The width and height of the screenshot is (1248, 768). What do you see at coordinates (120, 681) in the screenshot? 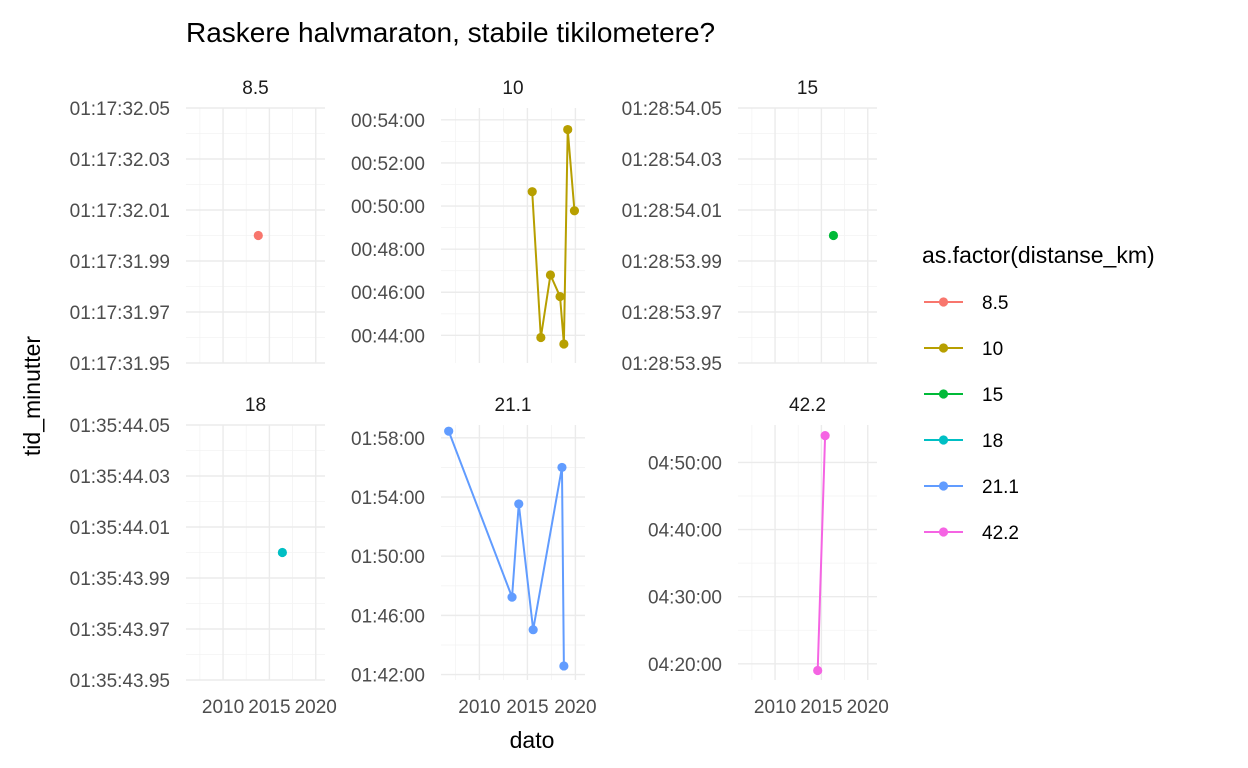
I see `y-tick-label: 01:35:43.95` at bounding box center [120, 681].